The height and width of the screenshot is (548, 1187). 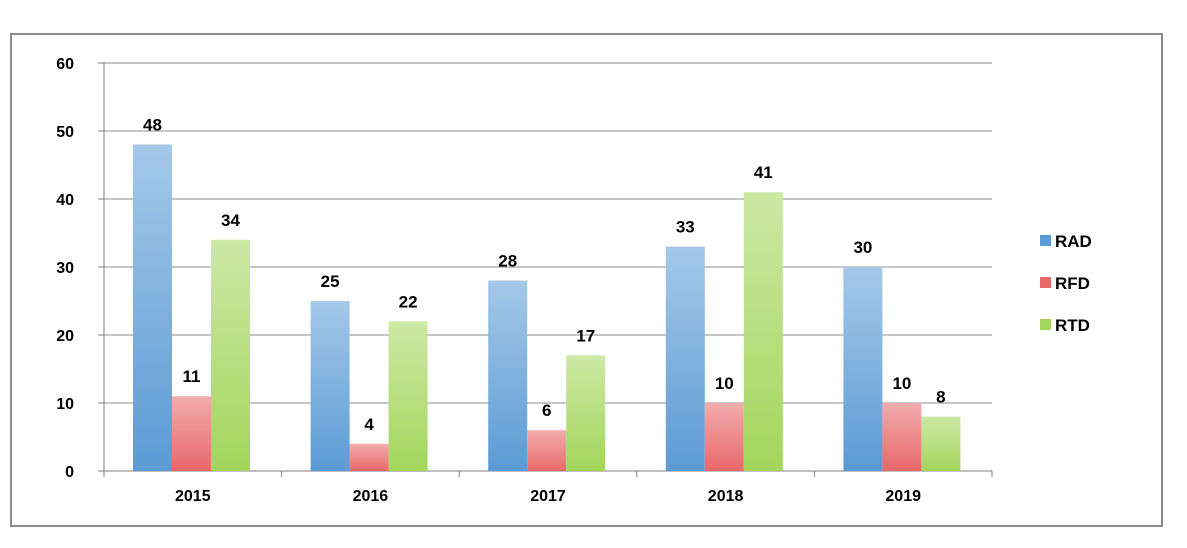 I want to click on legend-label-rfd: RFD, so click(x=1072, y=283).